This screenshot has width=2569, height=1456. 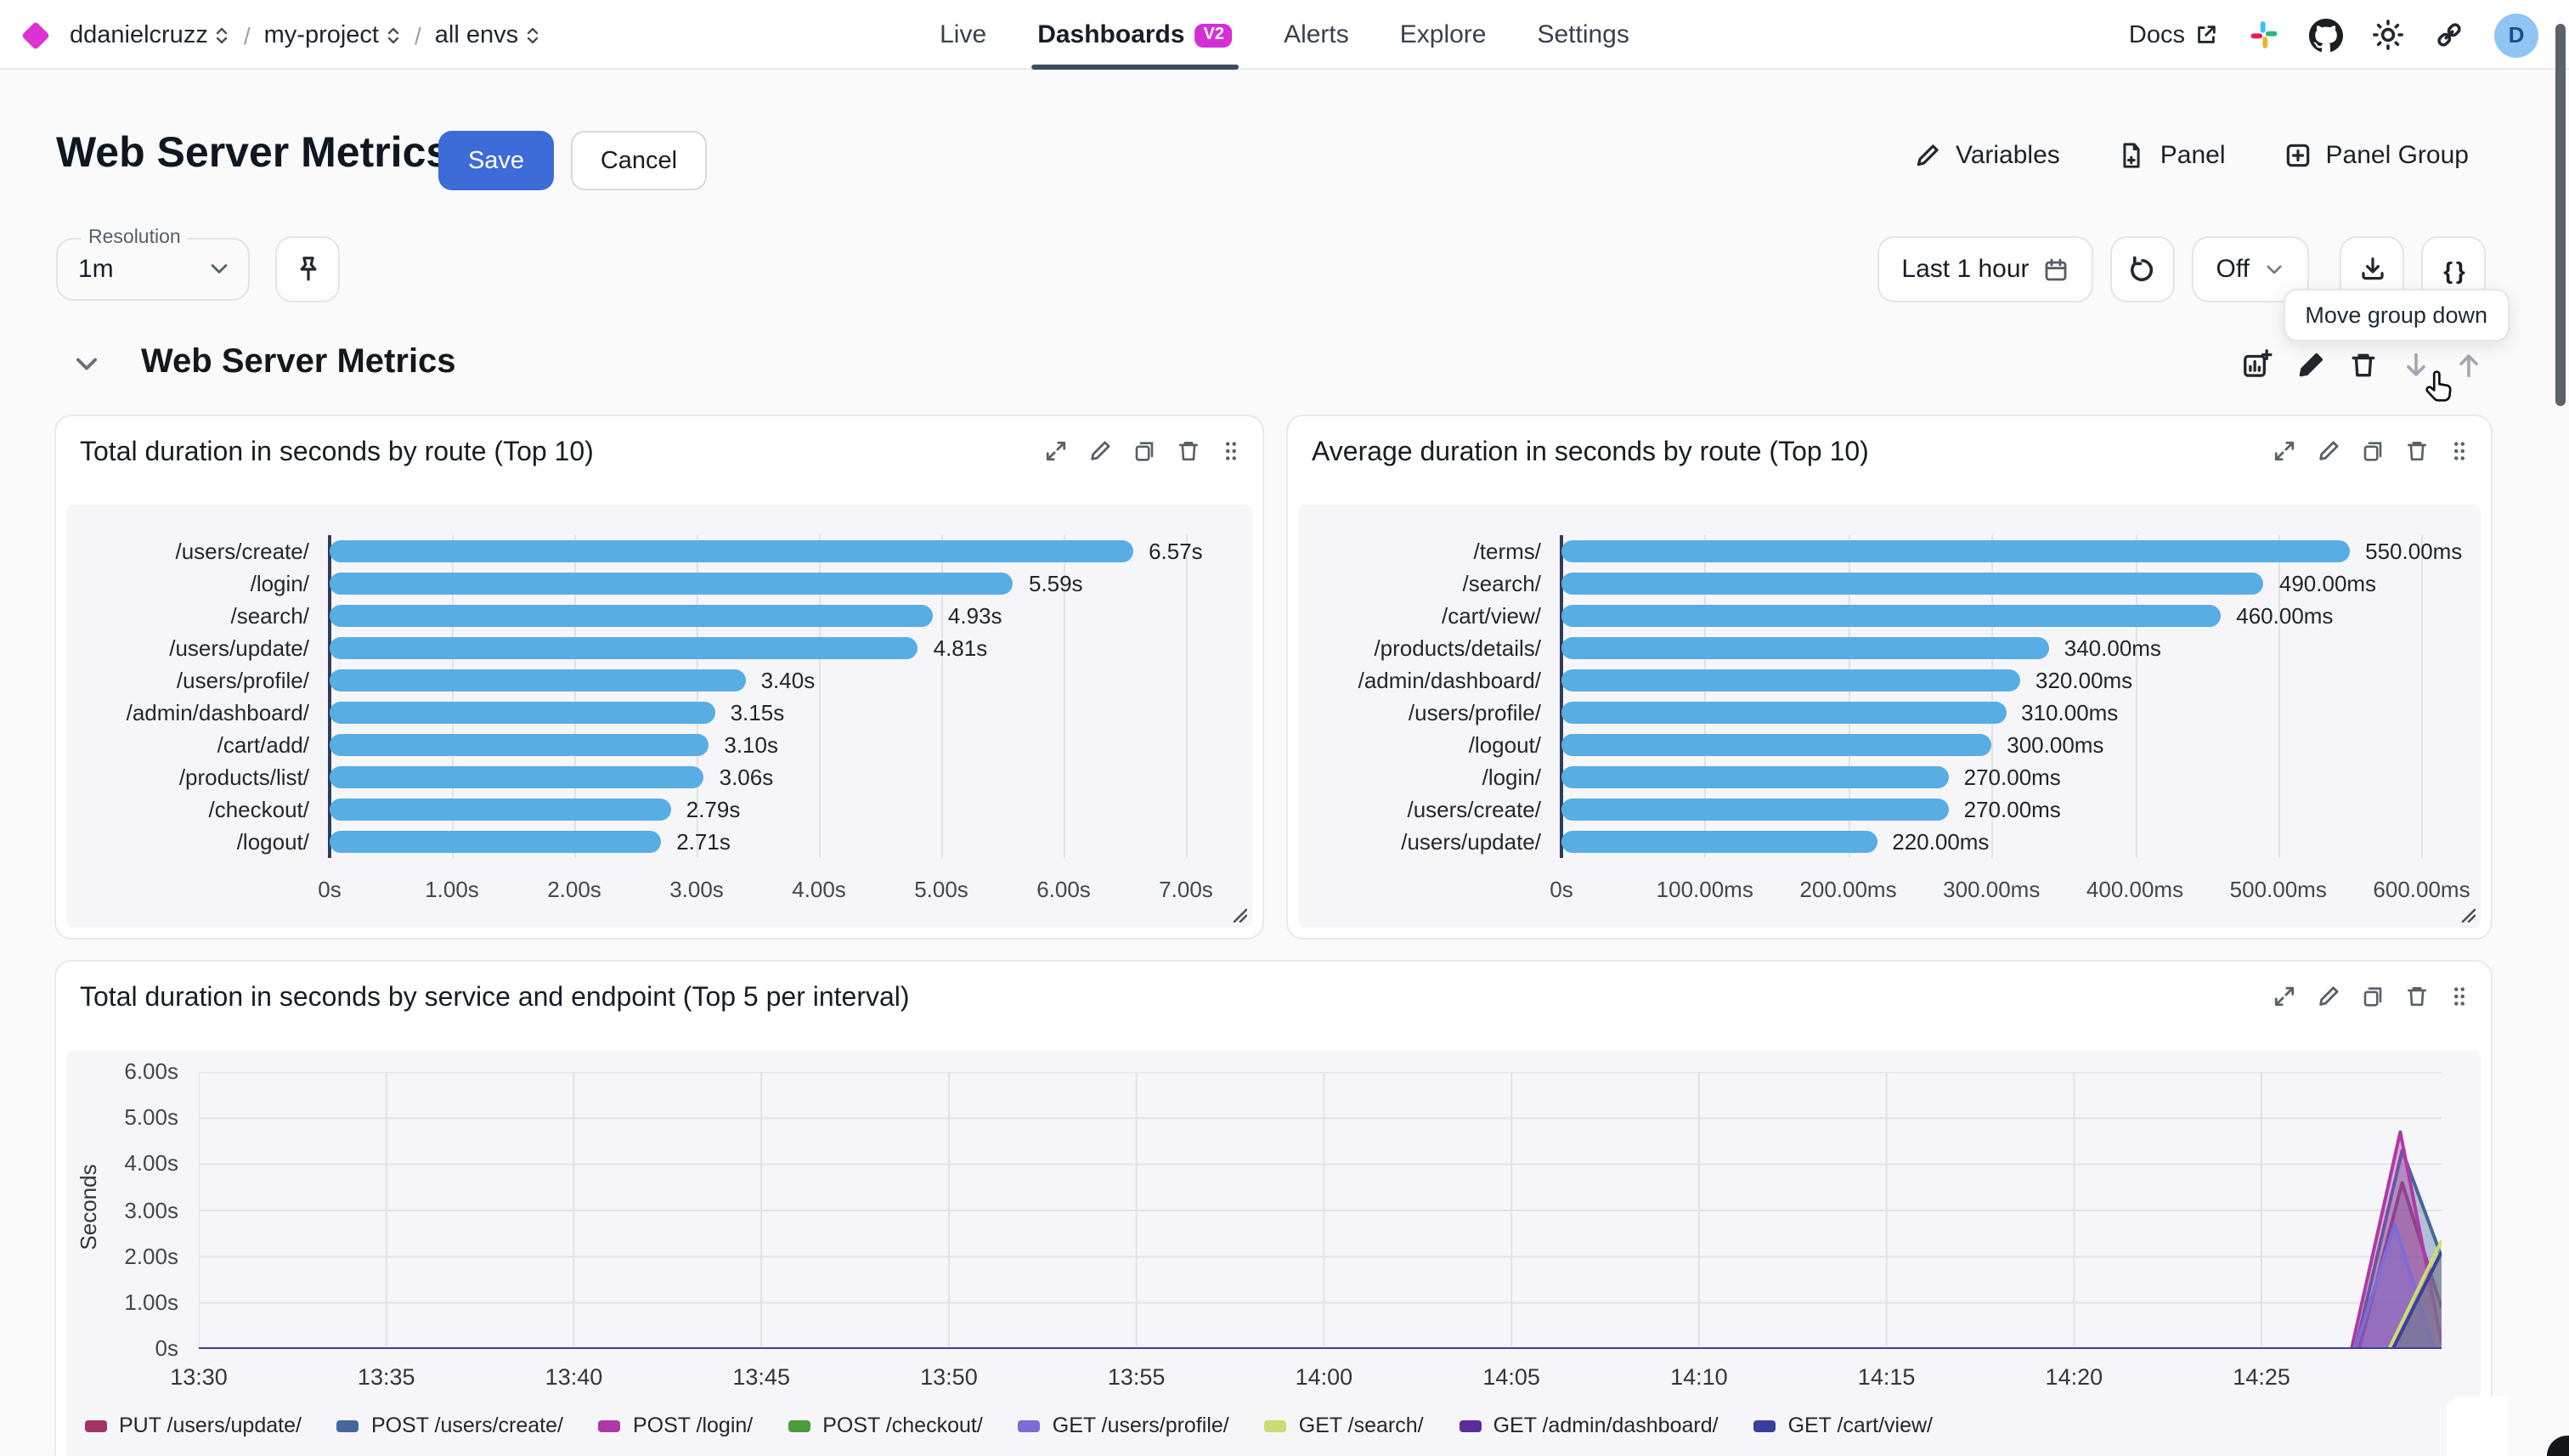 I want to click on legend-swatch, so click(x=610, y=1425).